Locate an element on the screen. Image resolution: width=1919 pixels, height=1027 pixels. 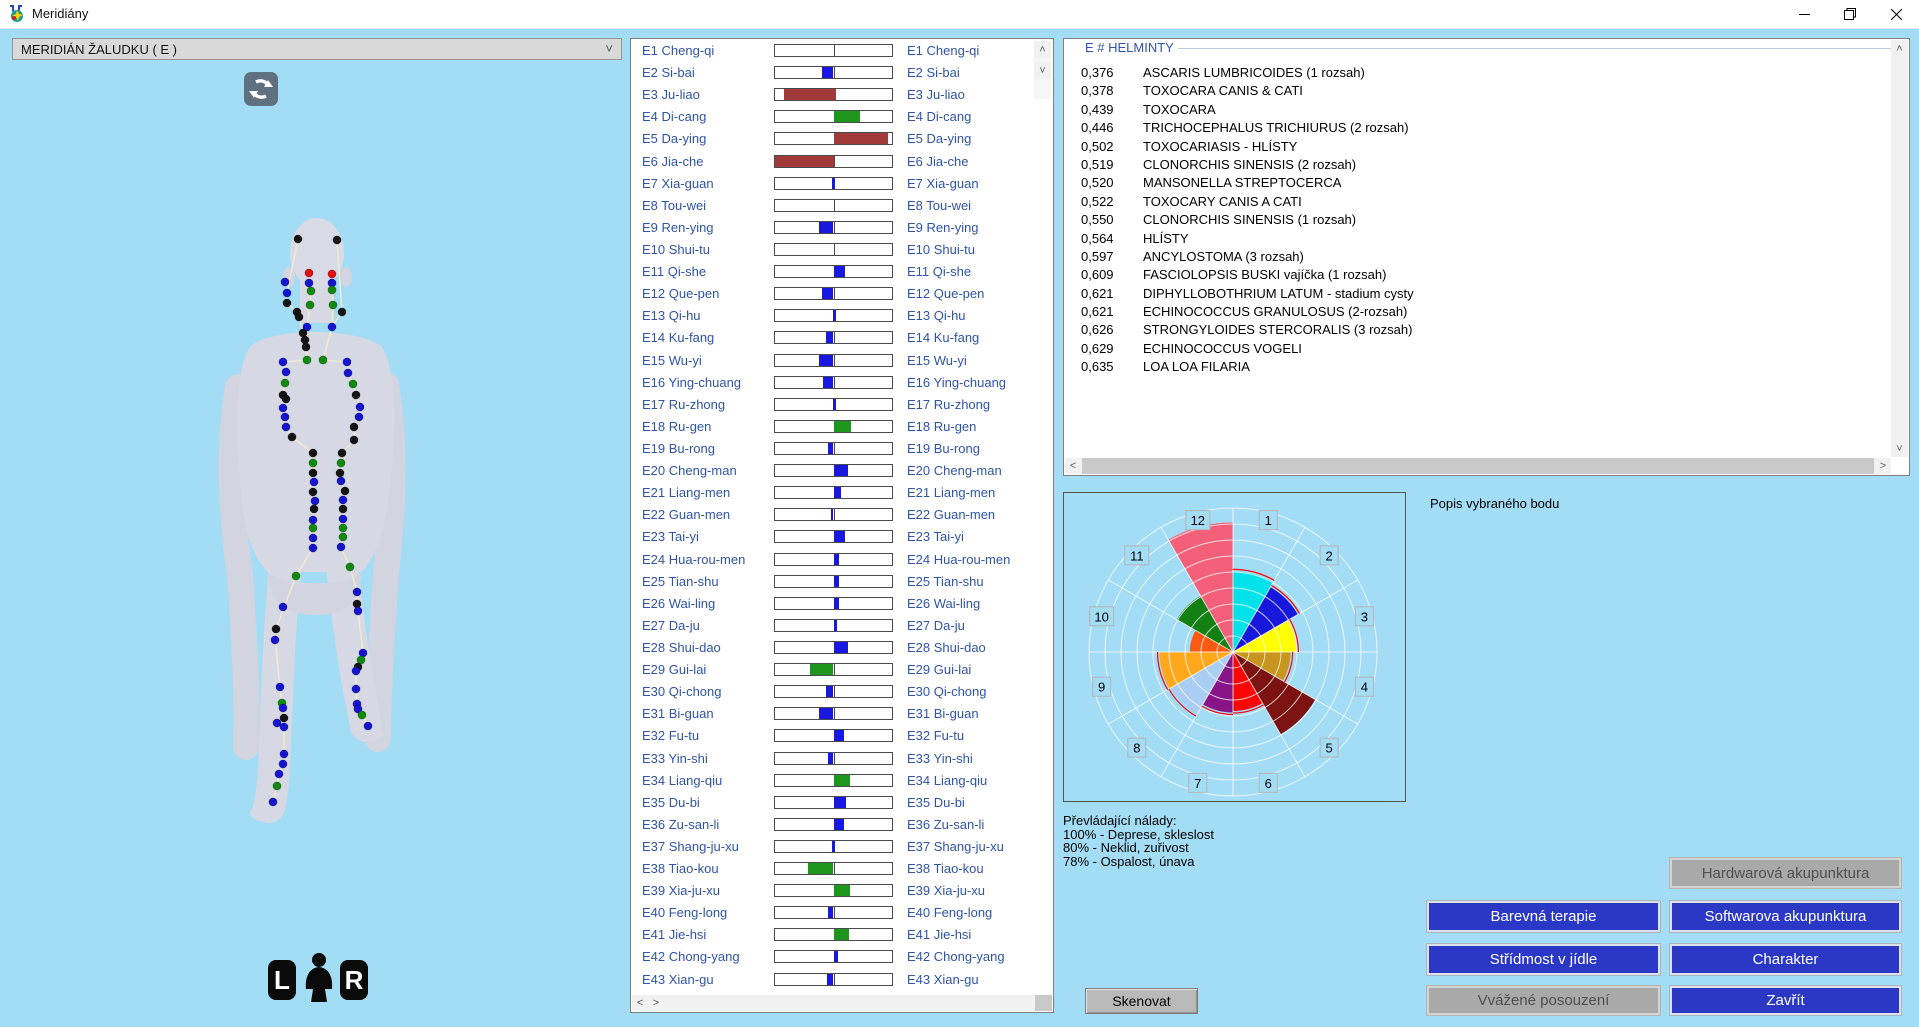
helminty-row: 0,502 TOXOCARIASIS - HLÍSTY is located at coordinates (1477, 146).